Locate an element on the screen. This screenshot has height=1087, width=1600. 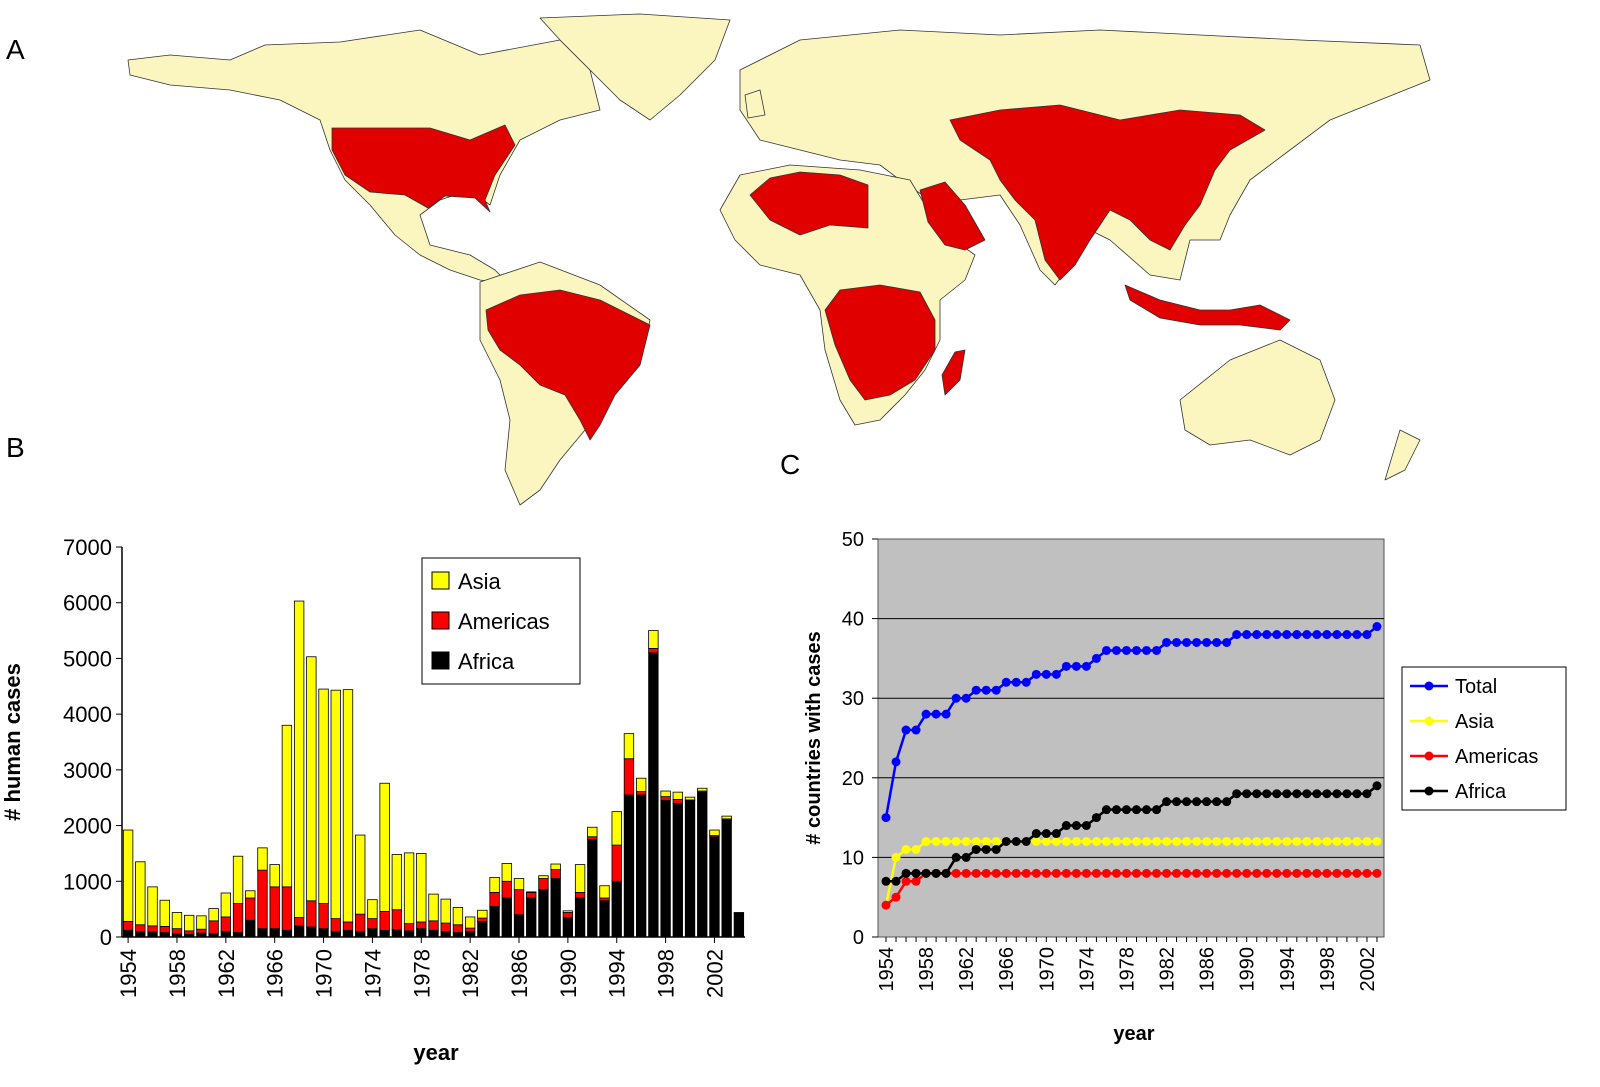
x-tick-label: 1966 is located at coordinates (275, 973).